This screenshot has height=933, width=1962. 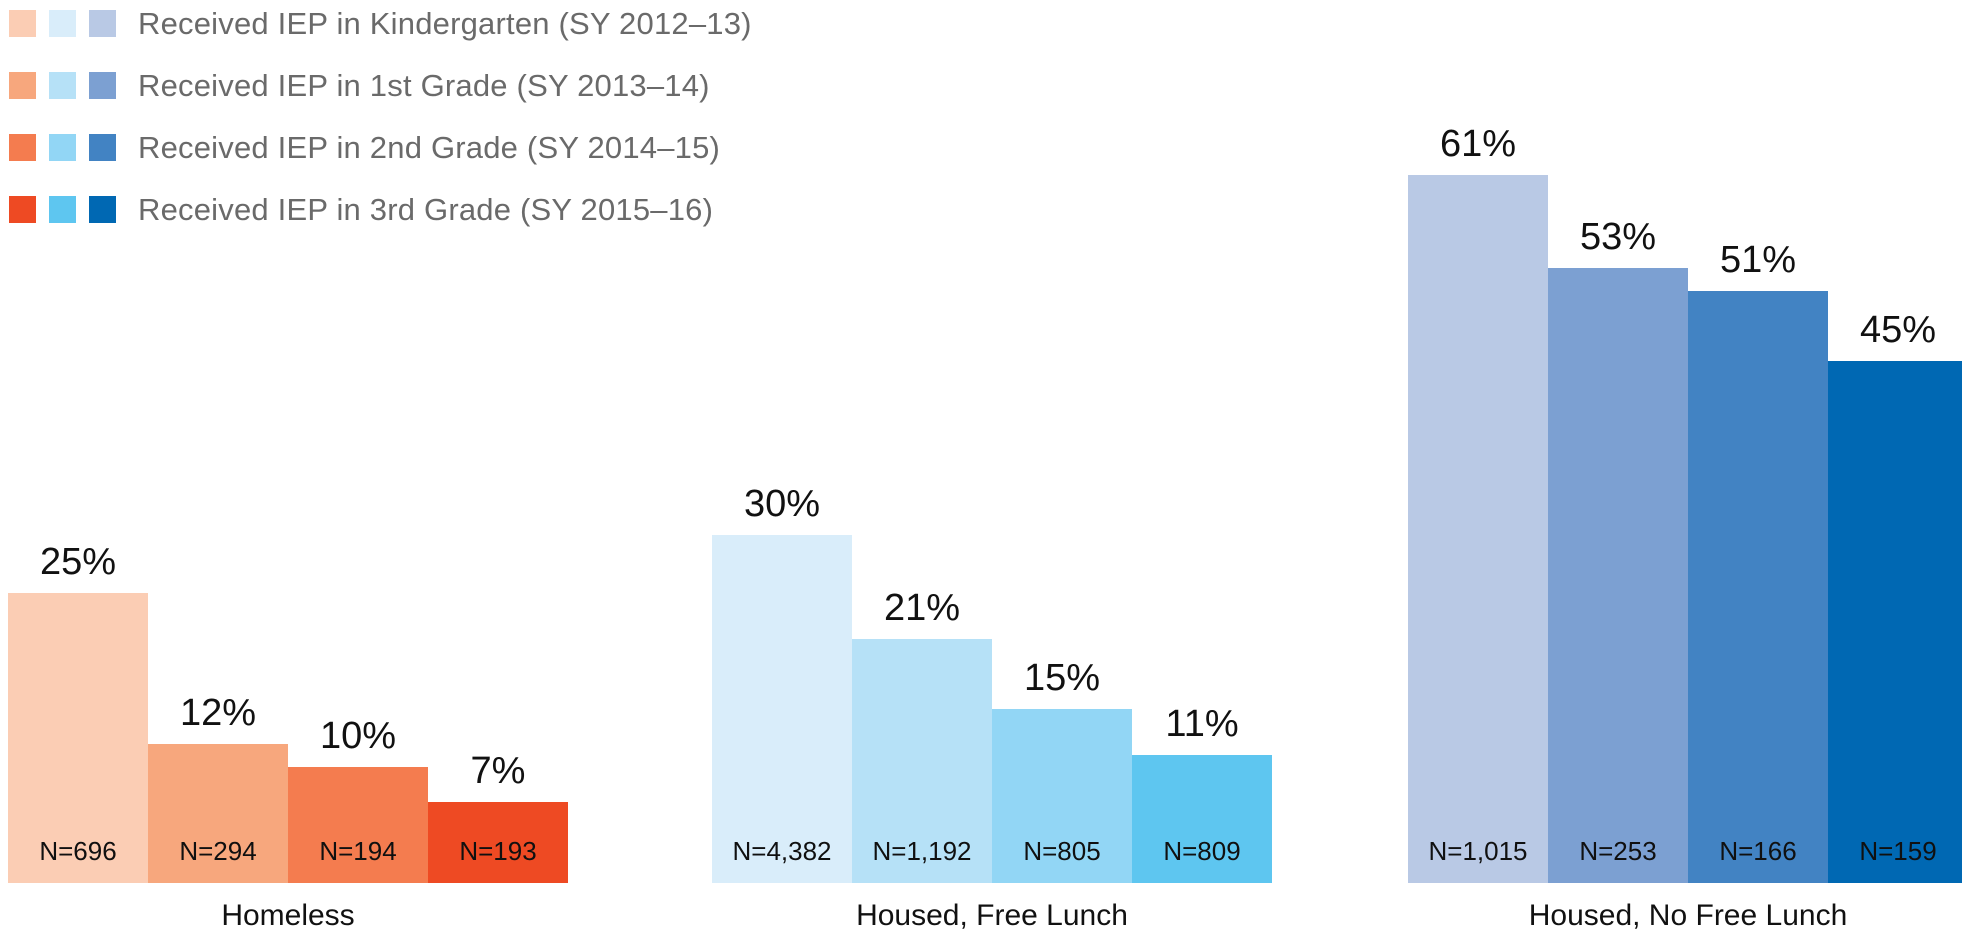 I want to click on legend-label: Received IEP in 1st Grade (SY 2013–14), so click(x=424, y=85).